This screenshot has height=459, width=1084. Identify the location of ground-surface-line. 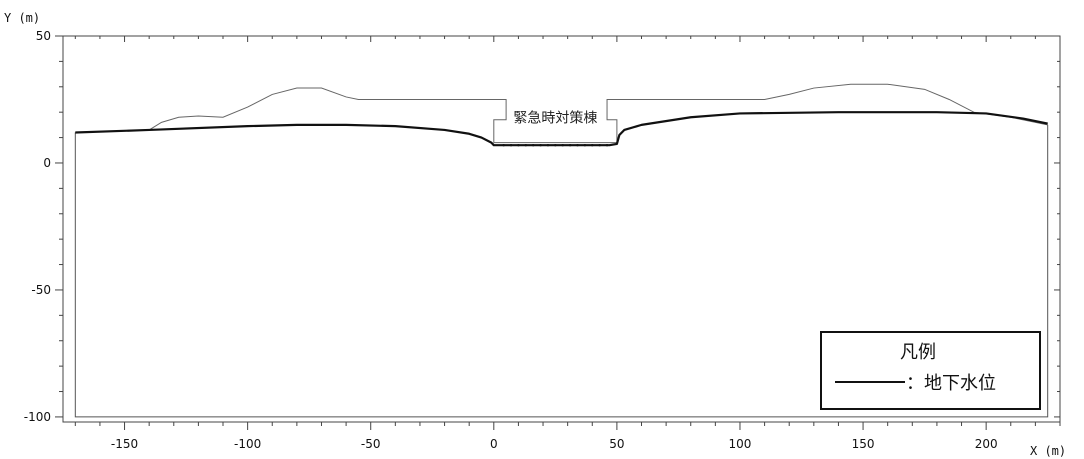
(561, 113).